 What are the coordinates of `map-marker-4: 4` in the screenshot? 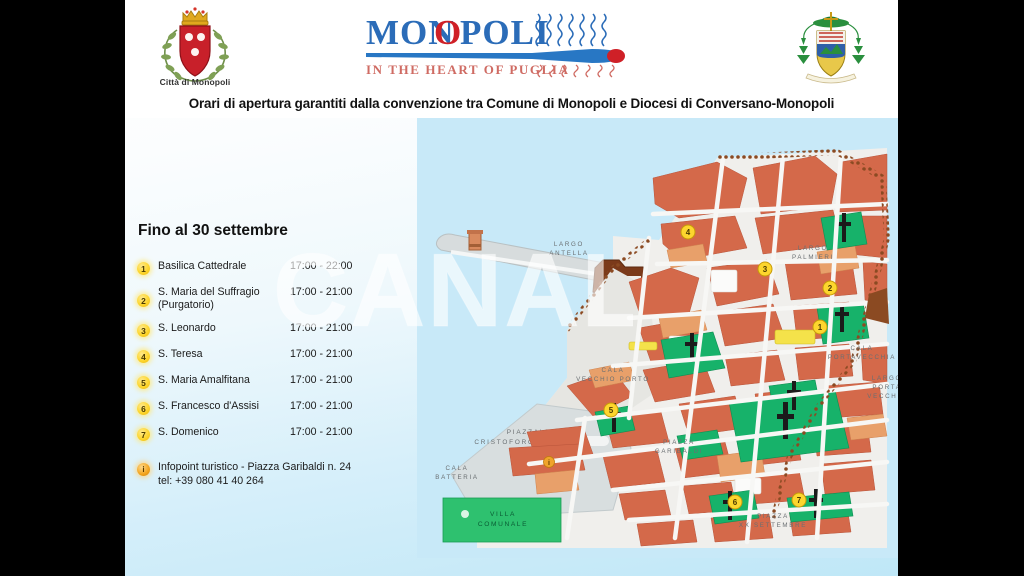 It's located at (688, 232).